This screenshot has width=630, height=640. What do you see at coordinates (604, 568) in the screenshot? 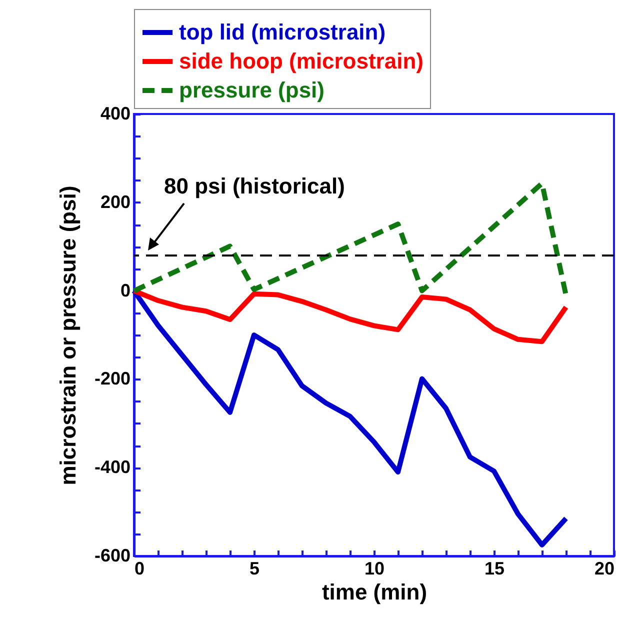
I see `x-tick-label: 20` at bounding box center [604, 568].